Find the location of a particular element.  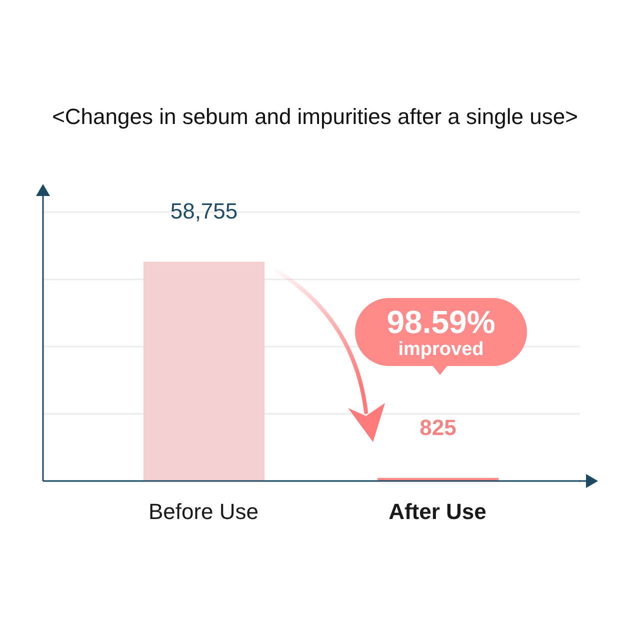

annotation: 98.59% is located at coordinates (441, 322).